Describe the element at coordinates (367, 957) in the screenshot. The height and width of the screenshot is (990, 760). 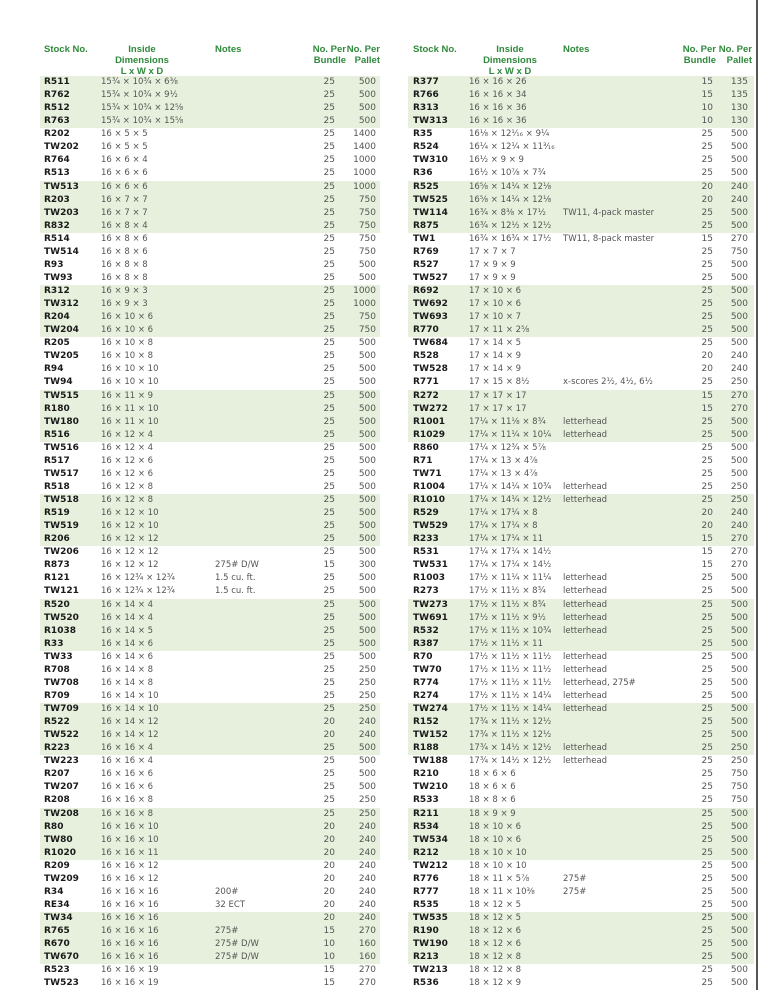
I see `per-pallet: 160` at that location.